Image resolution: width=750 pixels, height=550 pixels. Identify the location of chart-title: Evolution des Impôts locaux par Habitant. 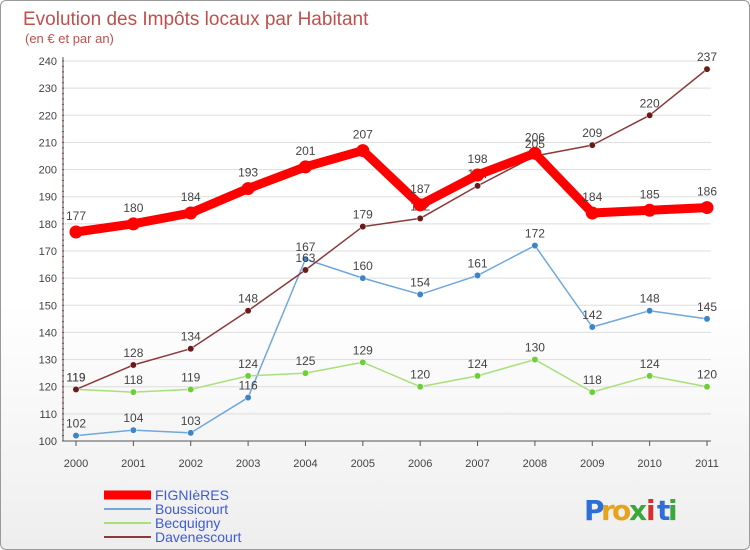
(196, 19).